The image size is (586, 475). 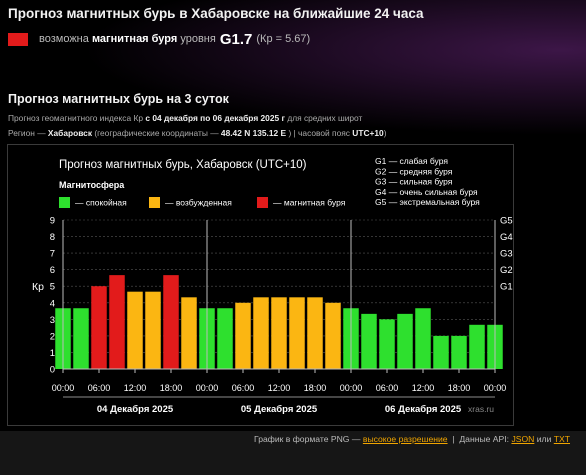 What do you see at coordinates (414, 182) in the screenshot?
I see `g-legend-item: G3 — сильная буря` at bounding box center [414, 182].